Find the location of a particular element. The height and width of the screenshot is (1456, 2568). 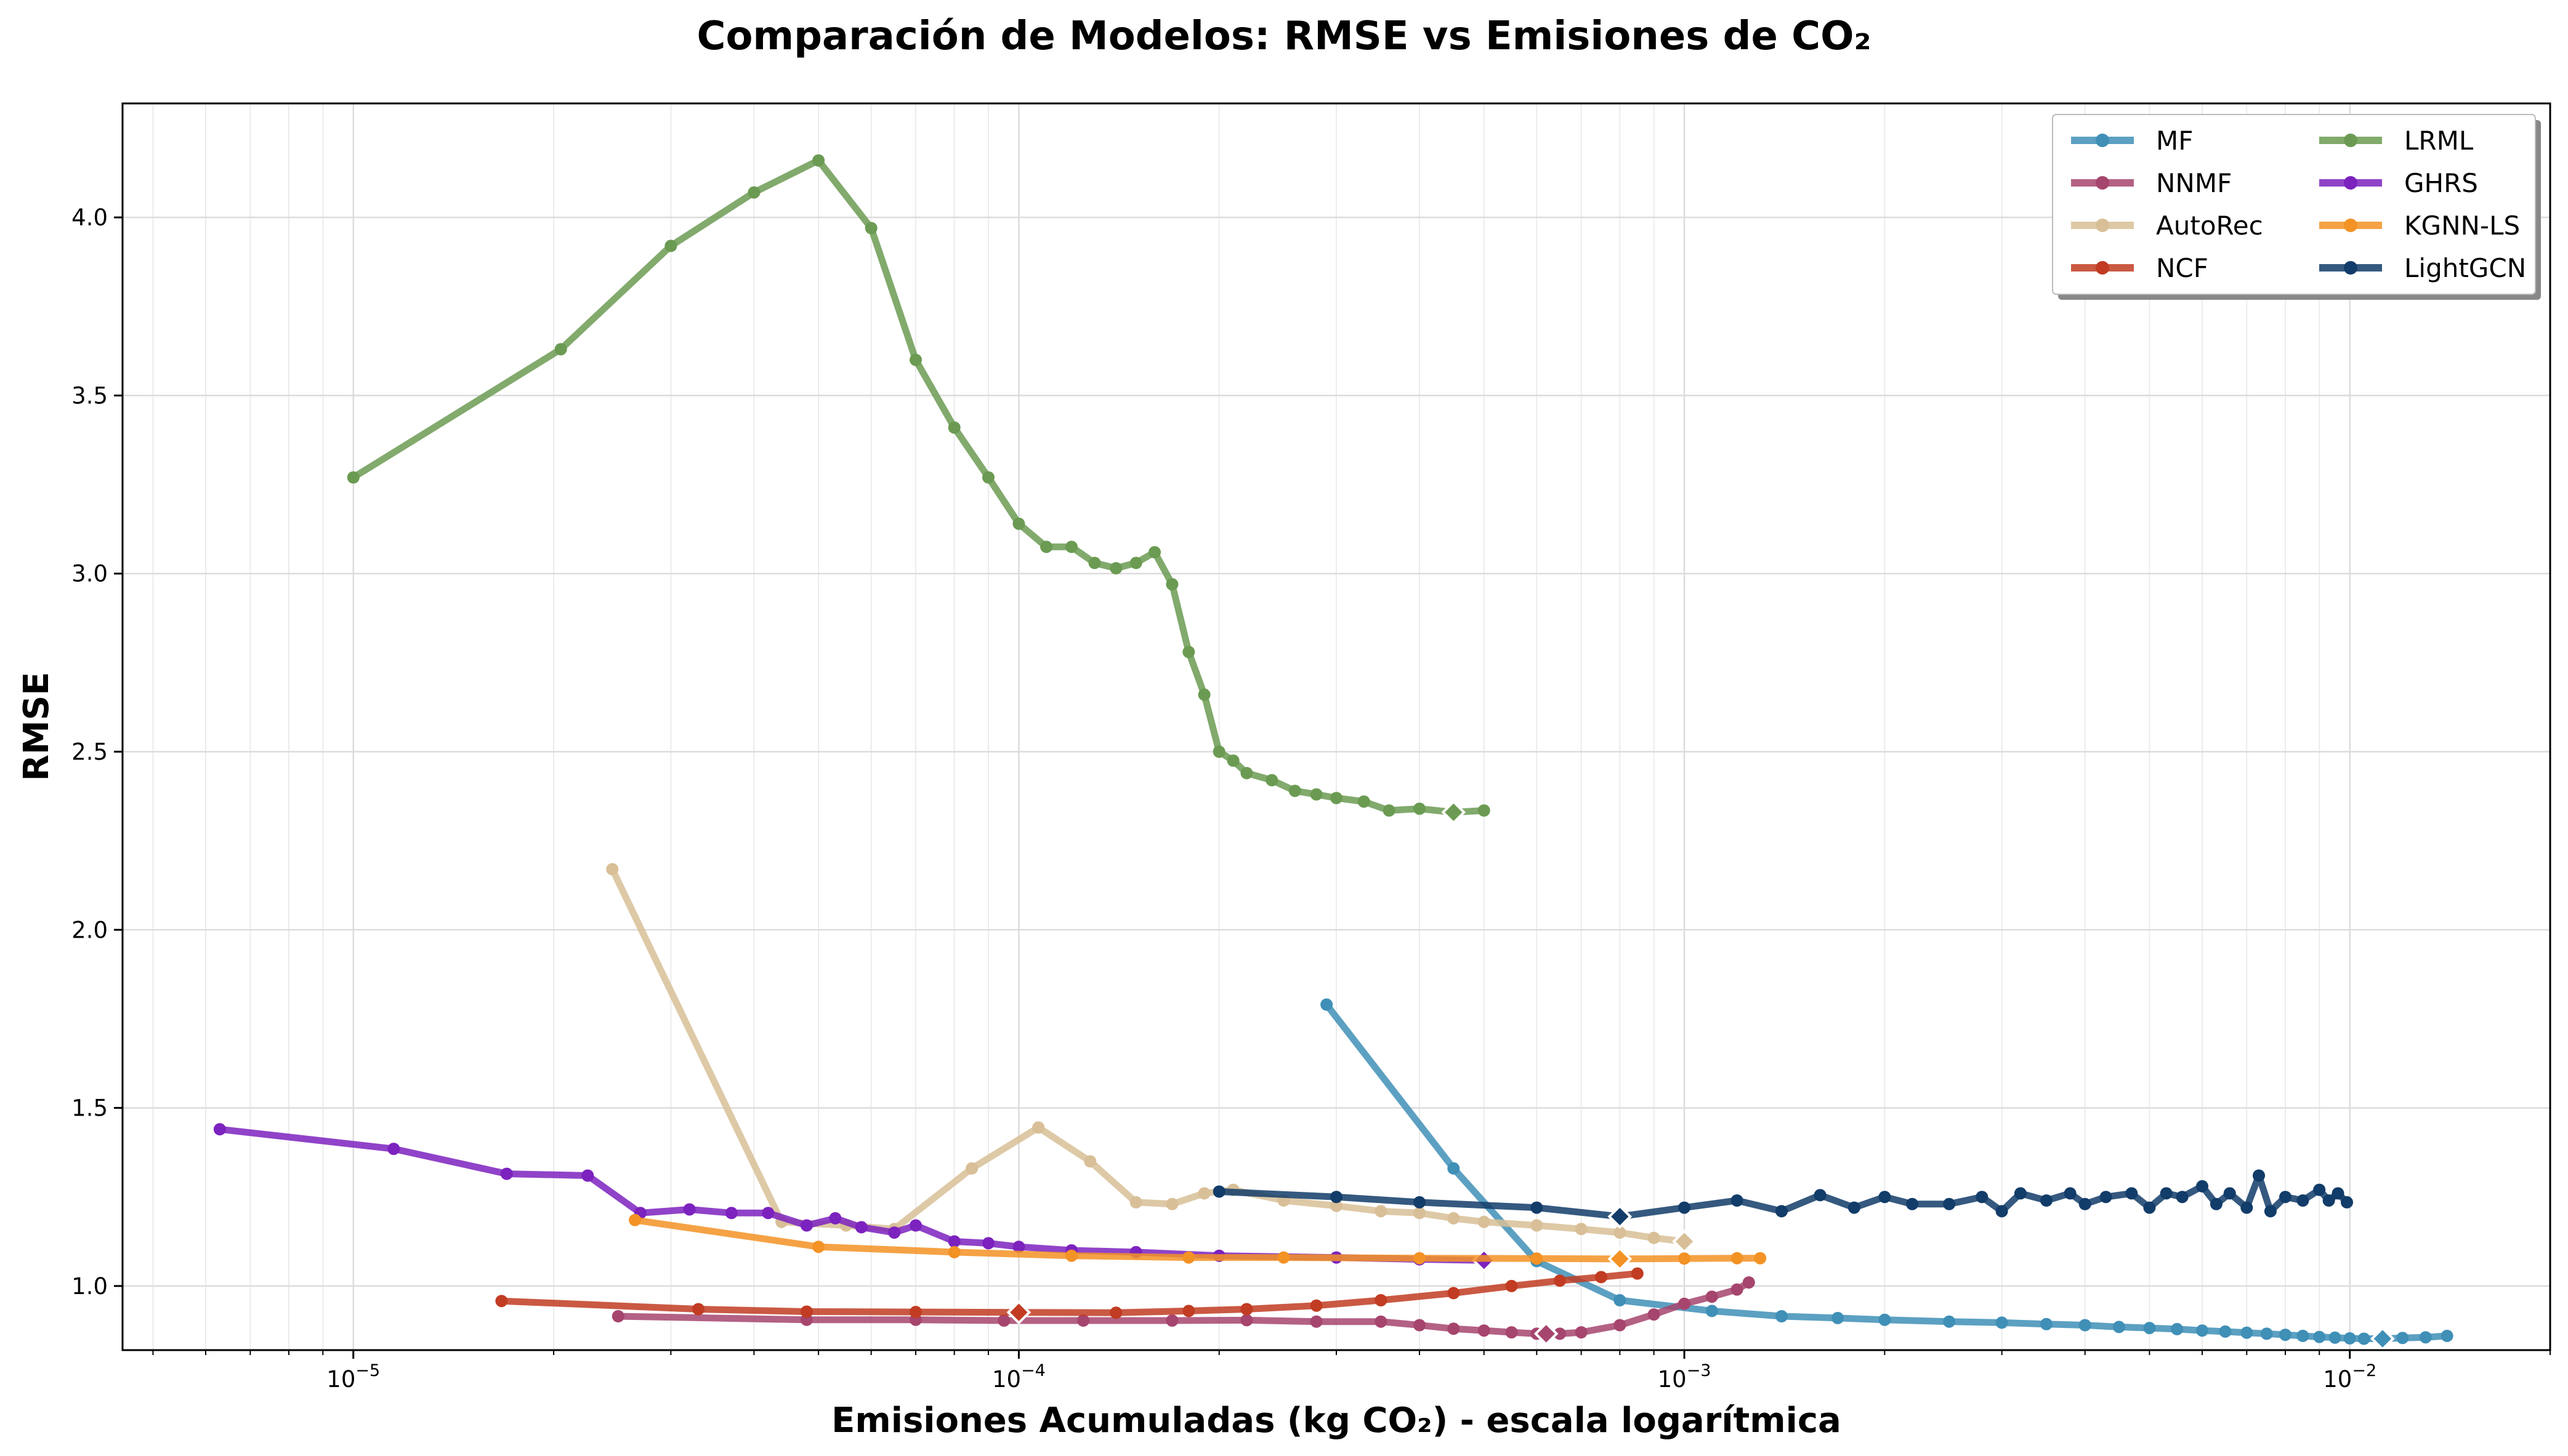

y-axis-label: RMSE is located at coordinates (37, 726).